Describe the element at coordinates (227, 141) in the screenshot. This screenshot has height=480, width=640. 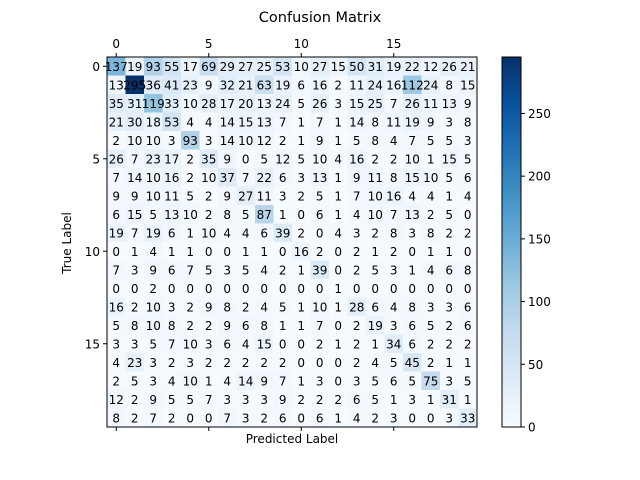
I see `cell-value-label: 14` at that location.